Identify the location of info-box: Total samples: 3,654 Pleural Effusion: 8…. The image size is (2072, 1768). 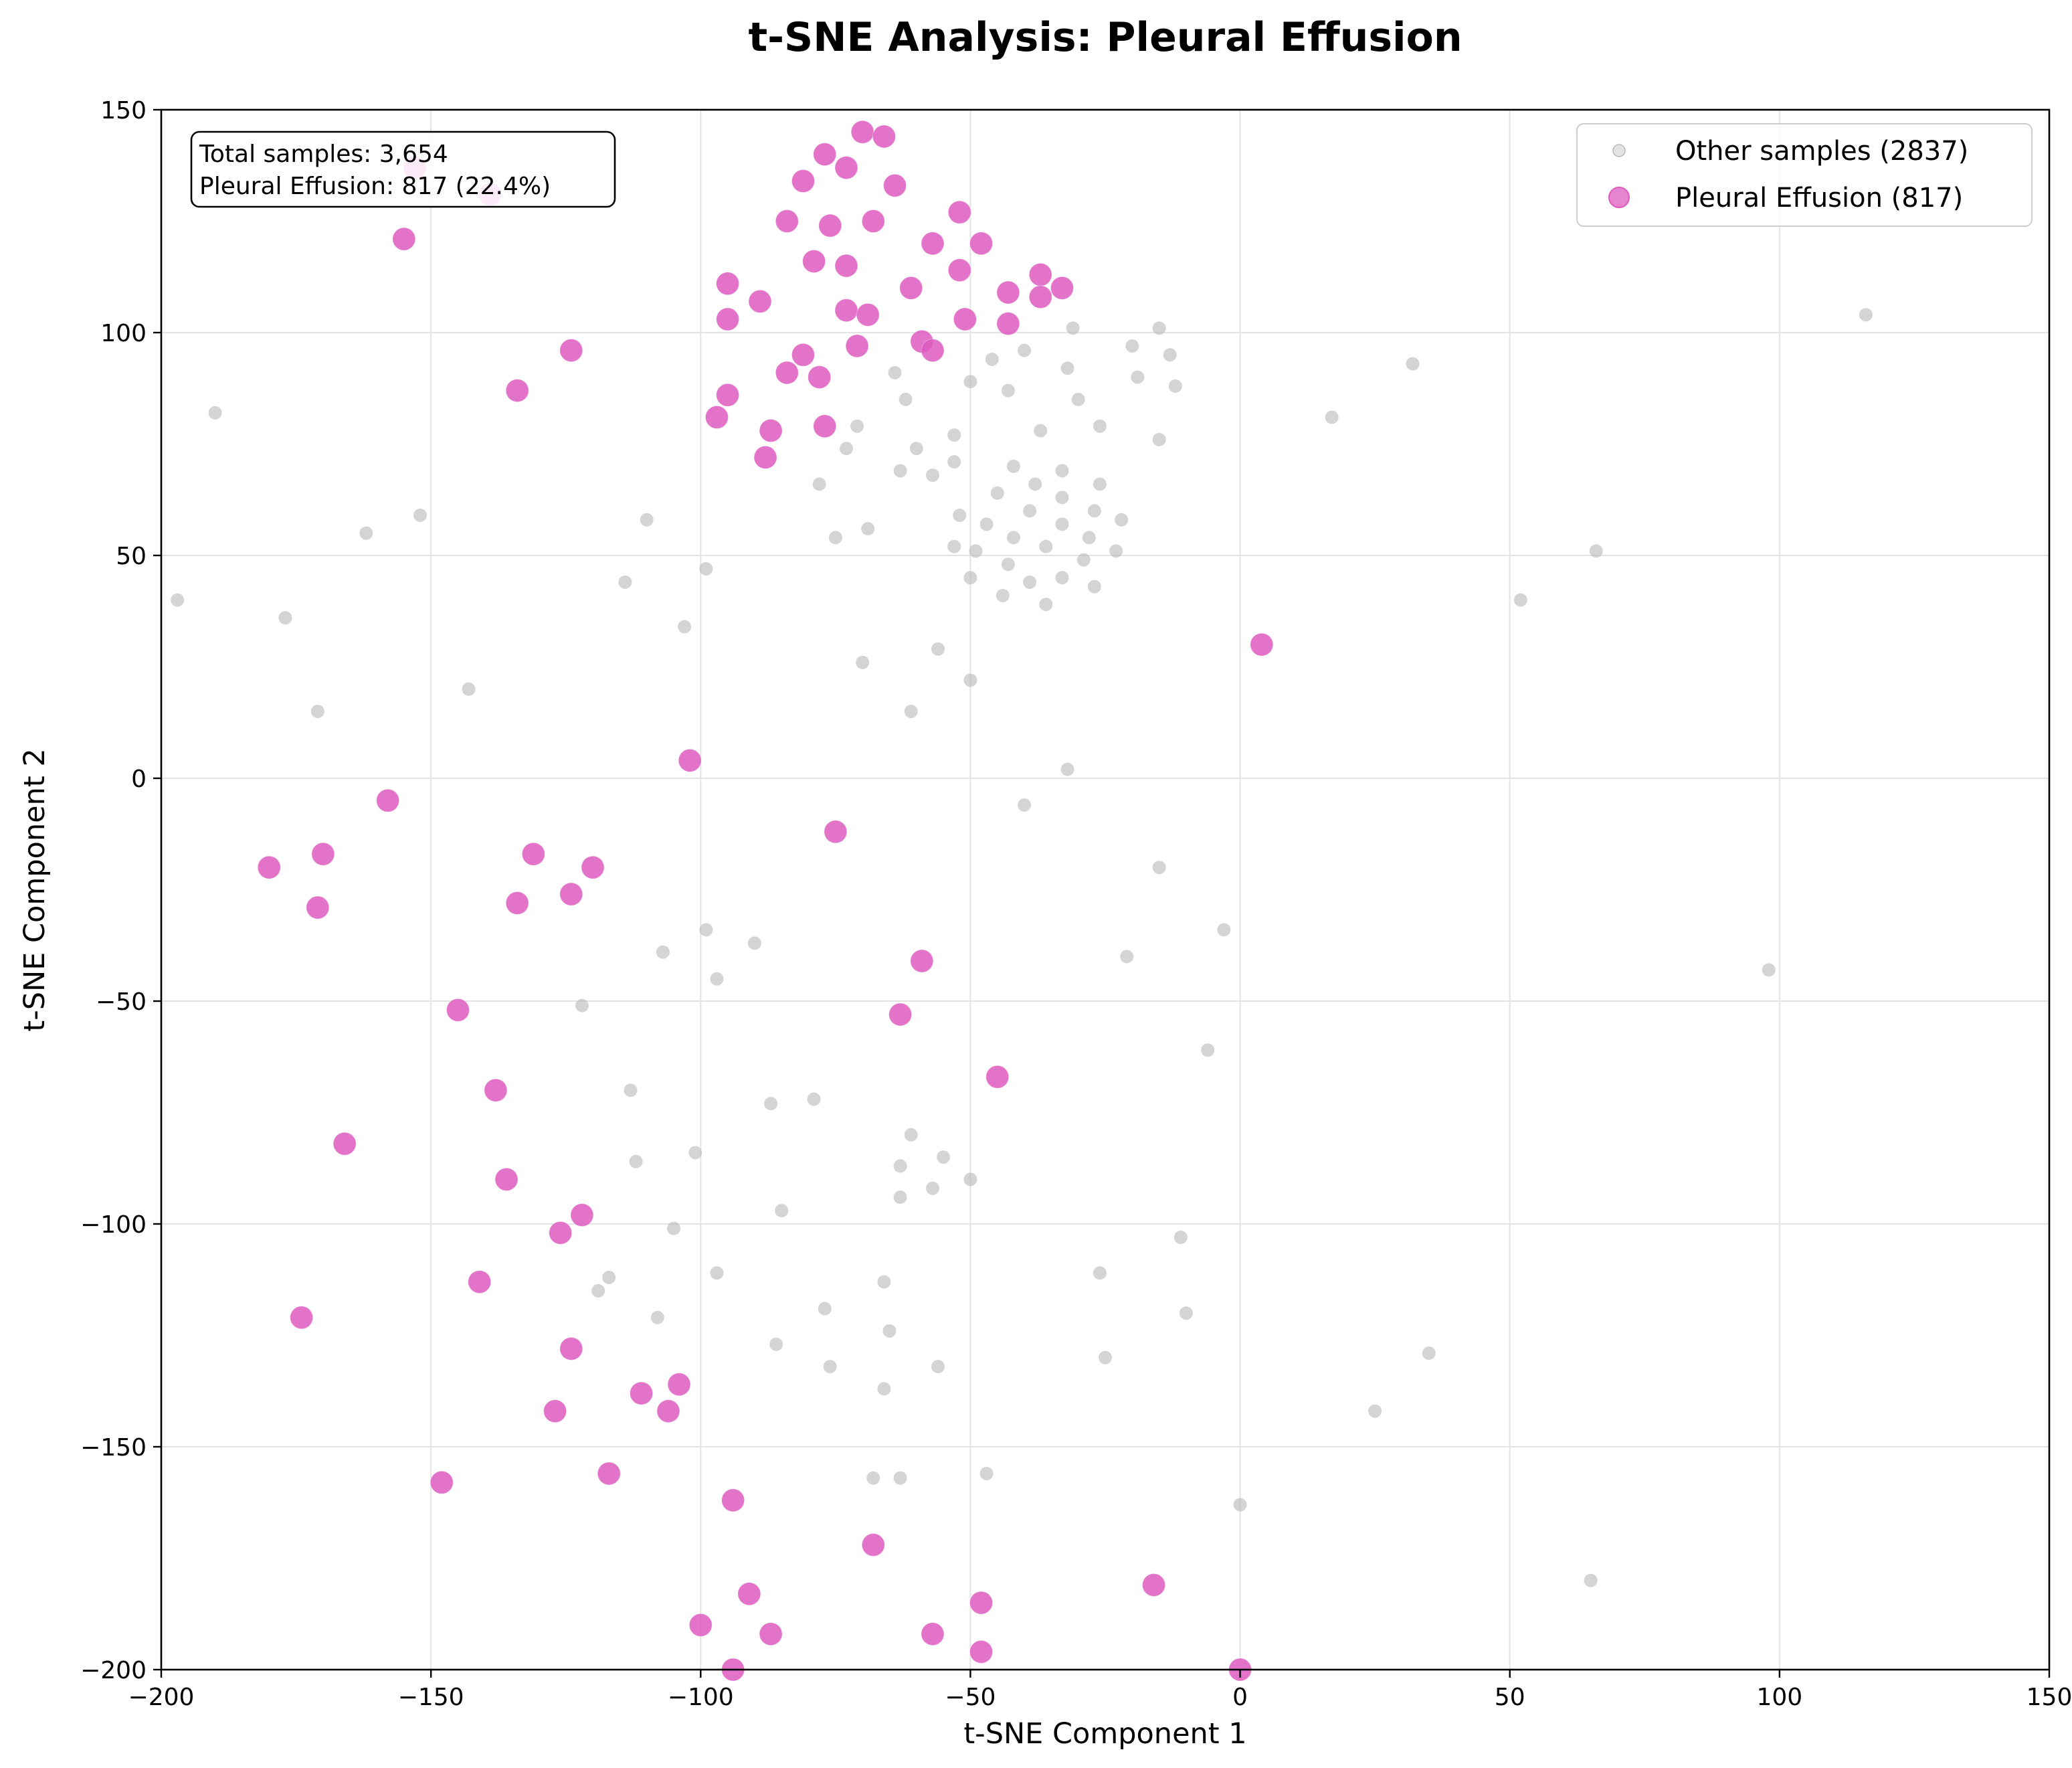
(403, 169).